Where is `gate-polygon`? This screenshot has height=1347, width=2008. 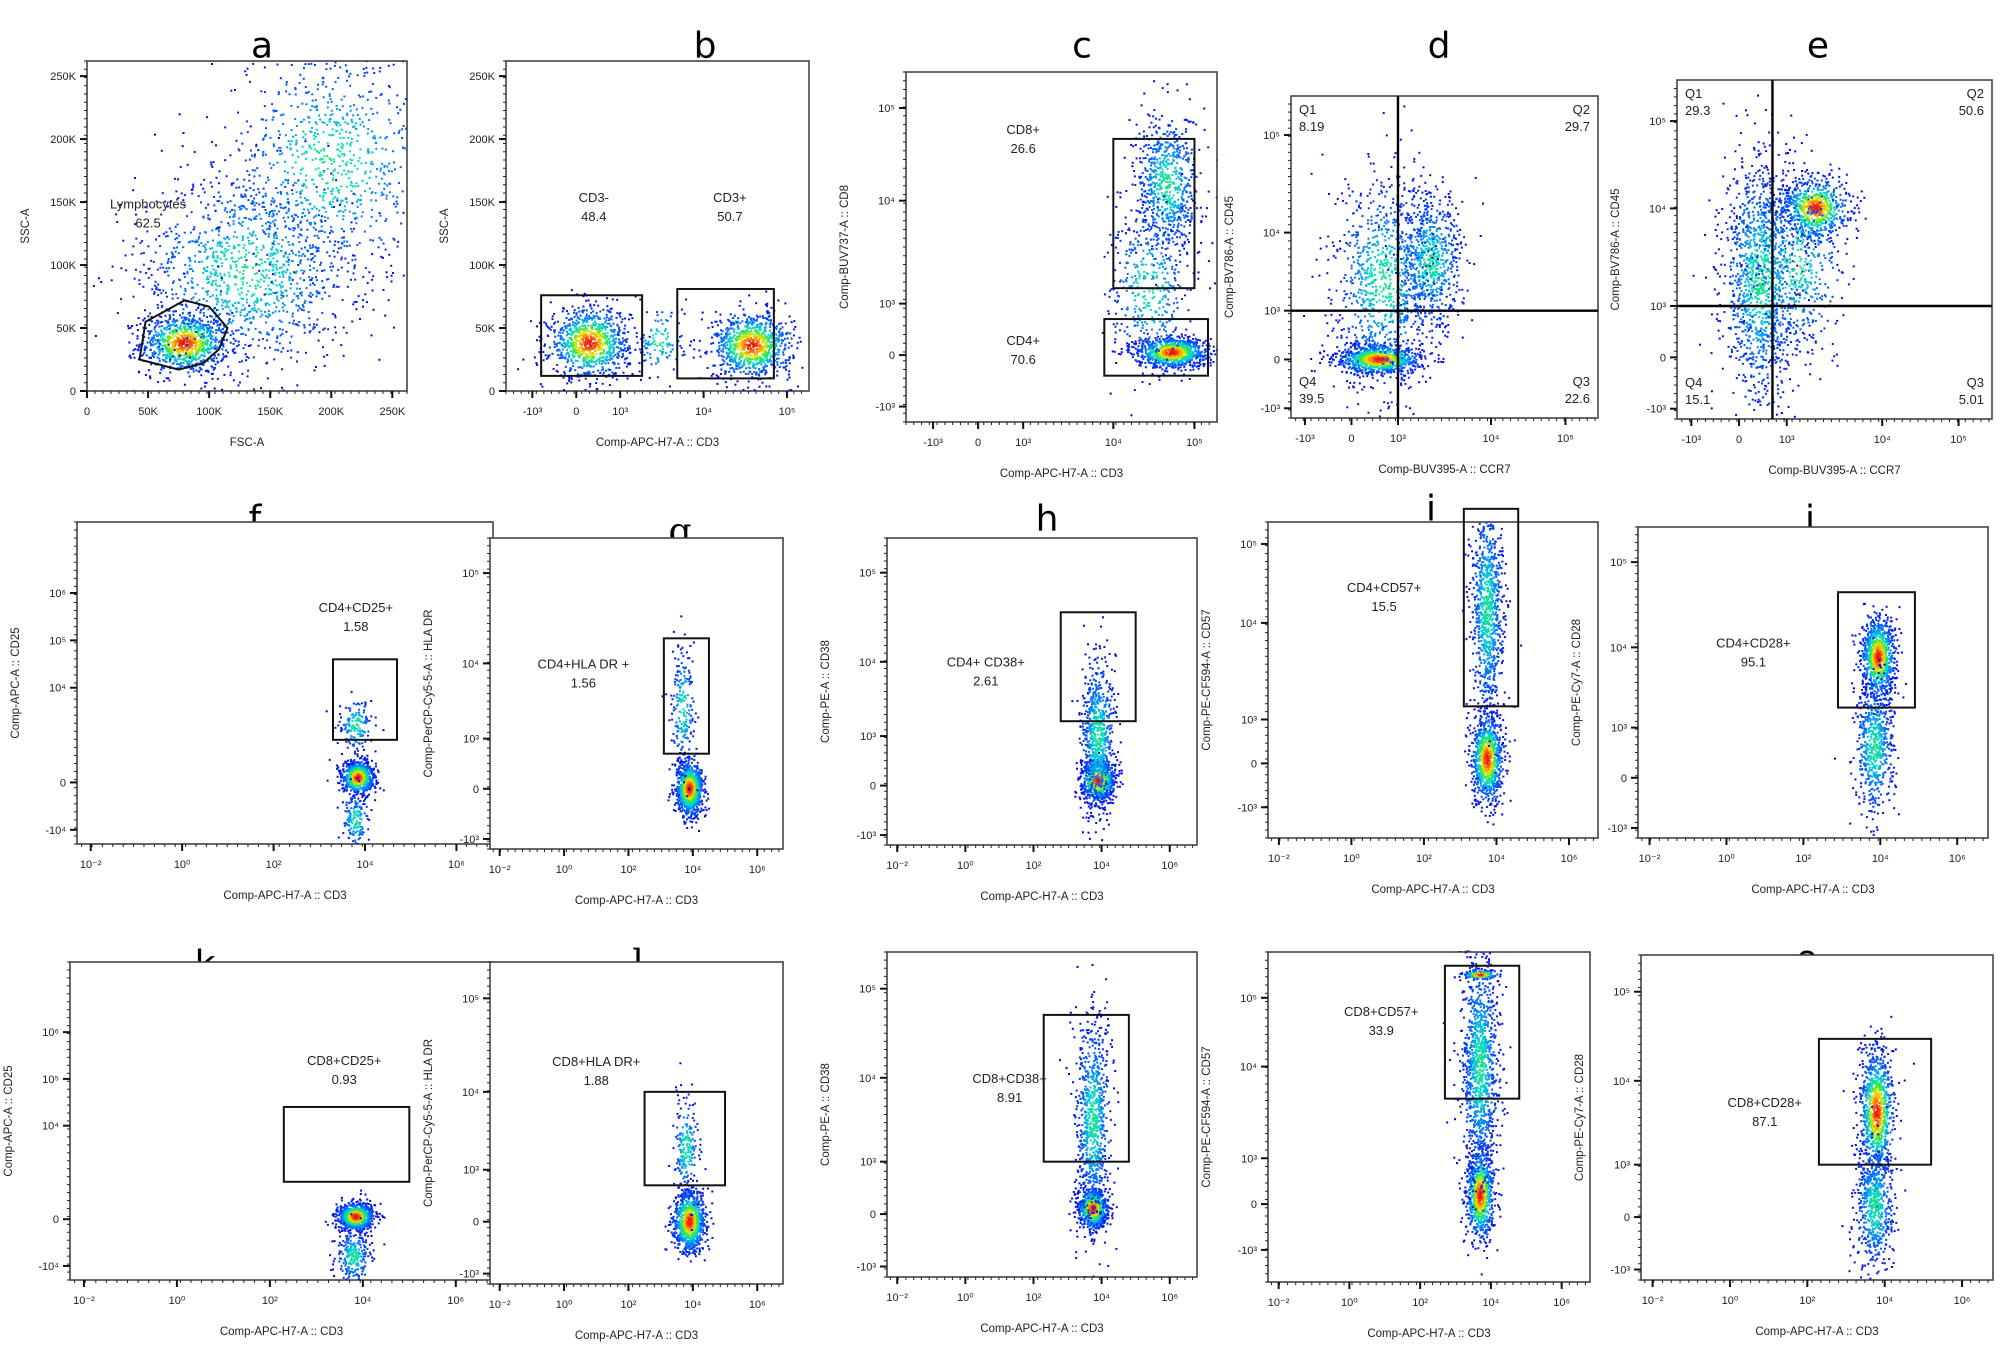
gate-polygon is located at coordinates (183, 335).